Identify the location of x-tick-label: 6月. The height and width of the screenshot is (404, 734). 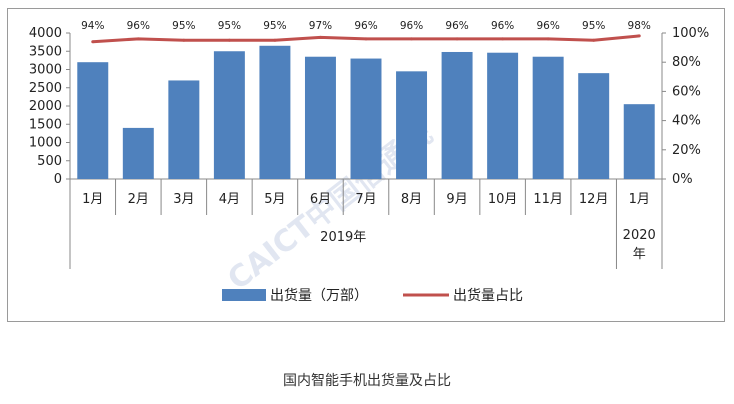
(320, 199).